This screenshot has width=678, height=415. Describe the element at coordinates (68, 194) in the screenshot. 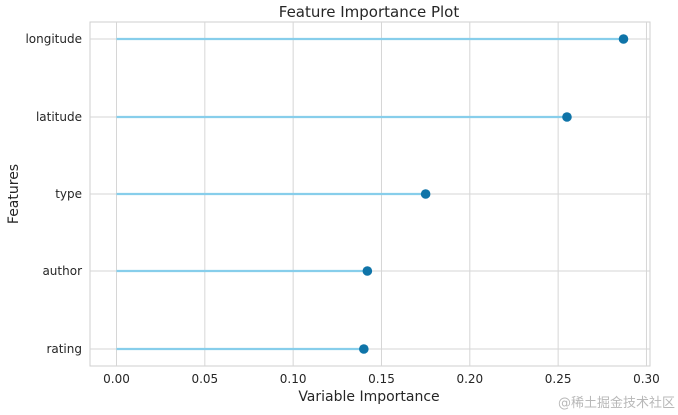

I see `y-tick-label: type` at that location.